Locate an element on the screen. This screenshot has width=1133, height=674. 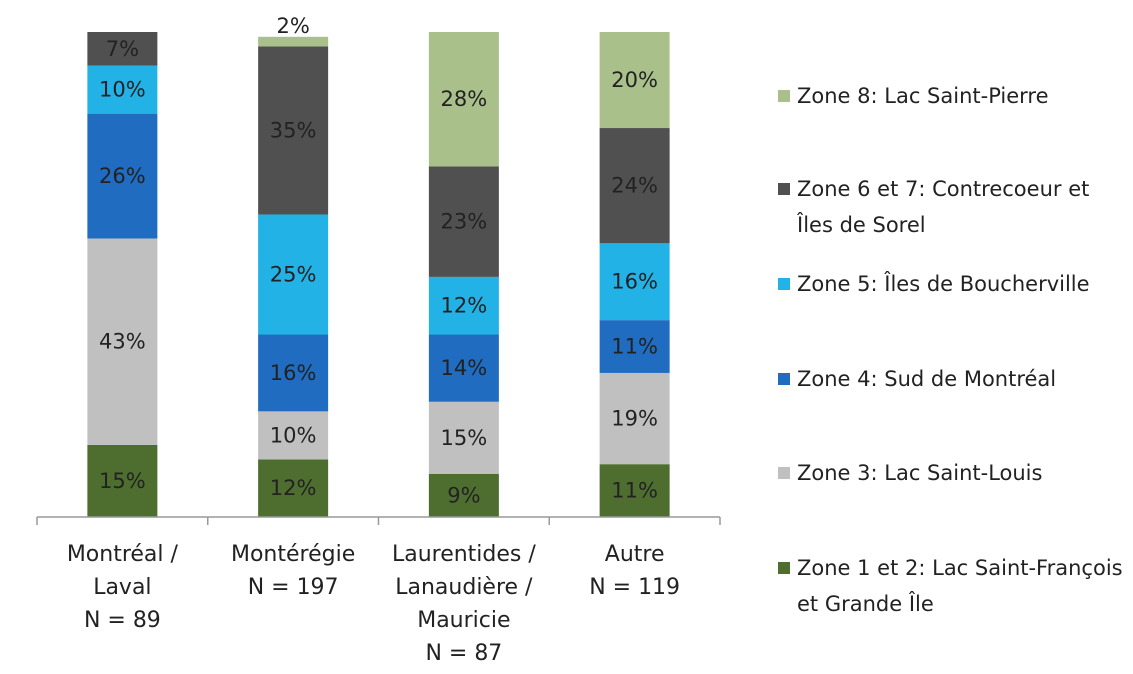
data-label: 24% is located at coordinates (634, 186).